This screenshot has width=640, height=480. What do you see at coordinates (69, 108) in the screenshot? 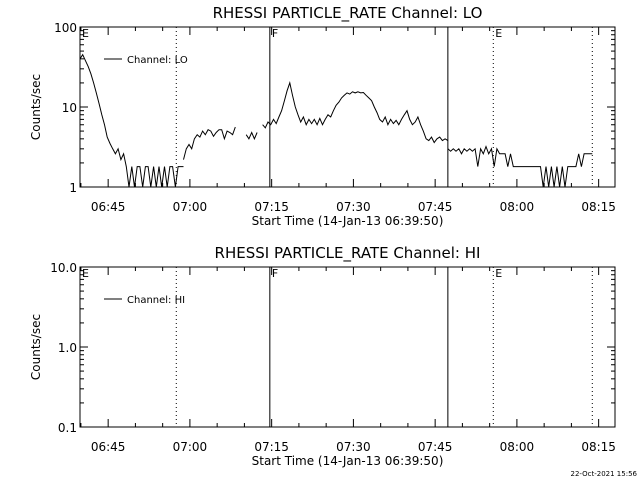
I see `y-tick-label: 10` at bounding box center [69, 108].